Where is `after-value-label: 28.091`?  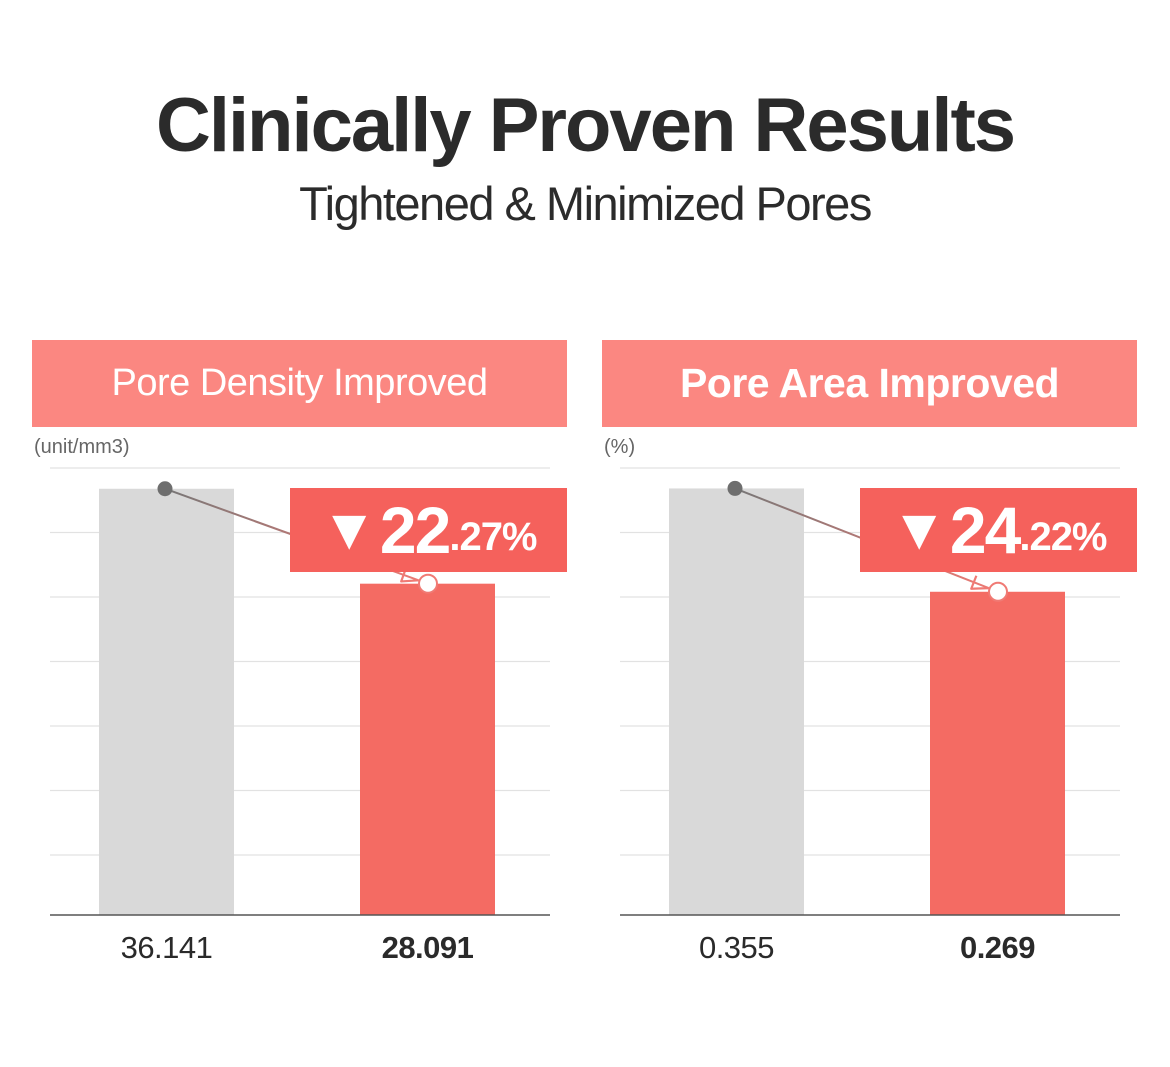 after-value-label: 28.091 is located at coordinates (427, 947).